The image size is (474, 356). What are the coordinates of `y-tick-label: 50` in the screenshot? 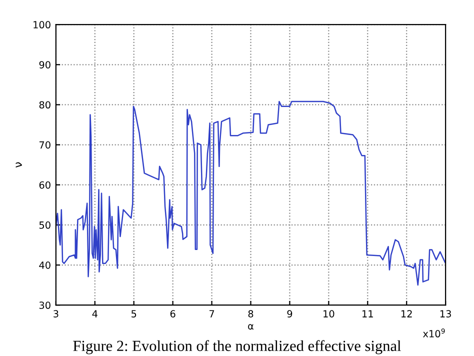 It's located at (44, 225).